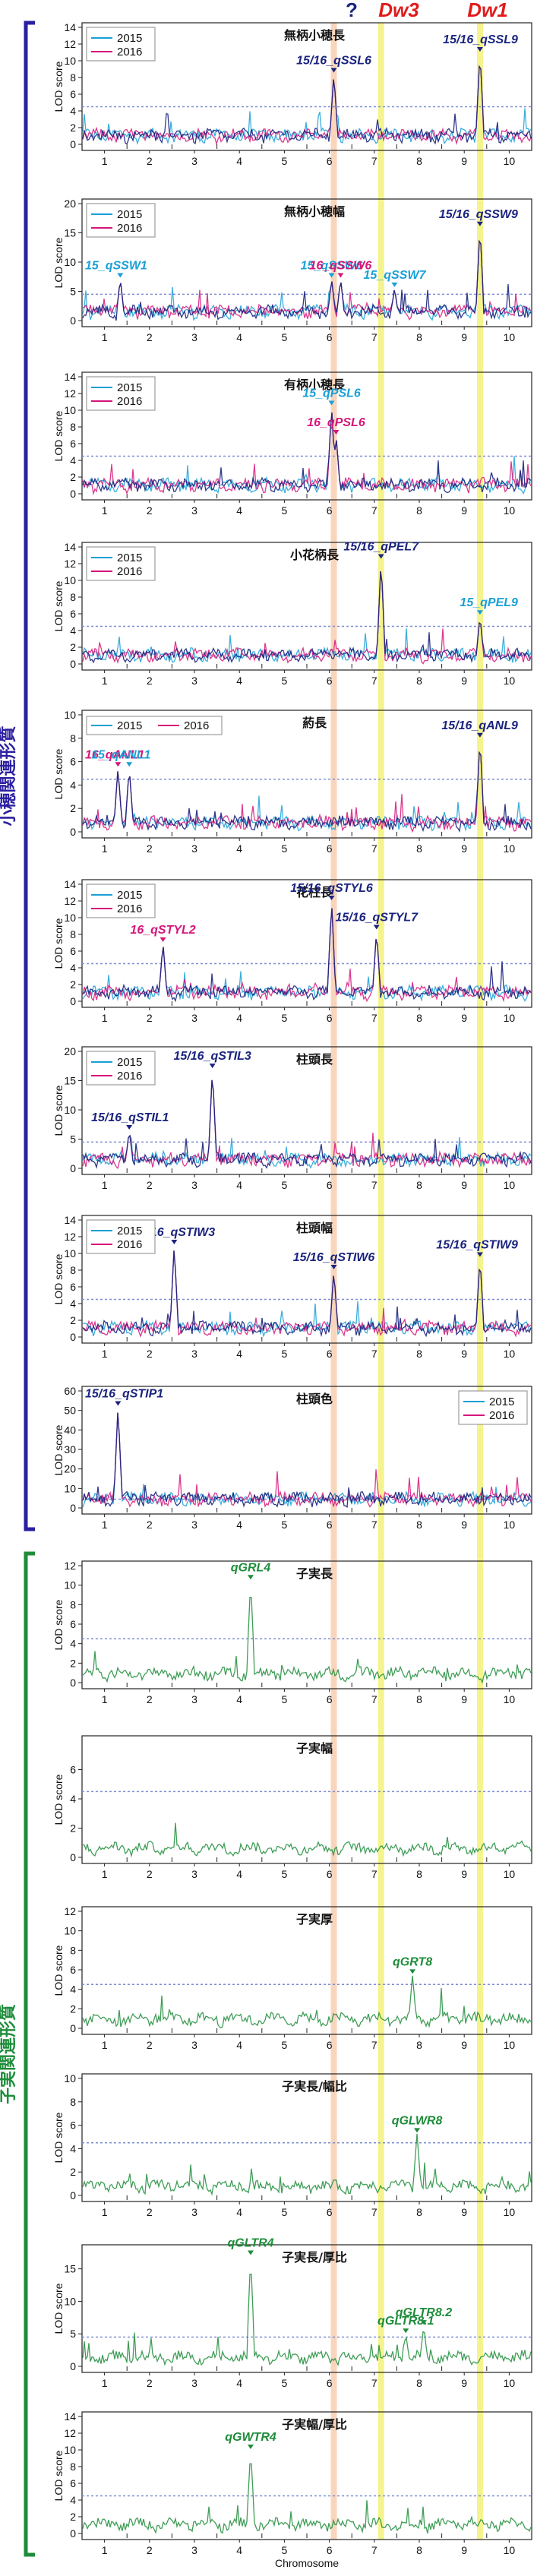  I want to click on x-tick-label: 6, so click(330, 1699).